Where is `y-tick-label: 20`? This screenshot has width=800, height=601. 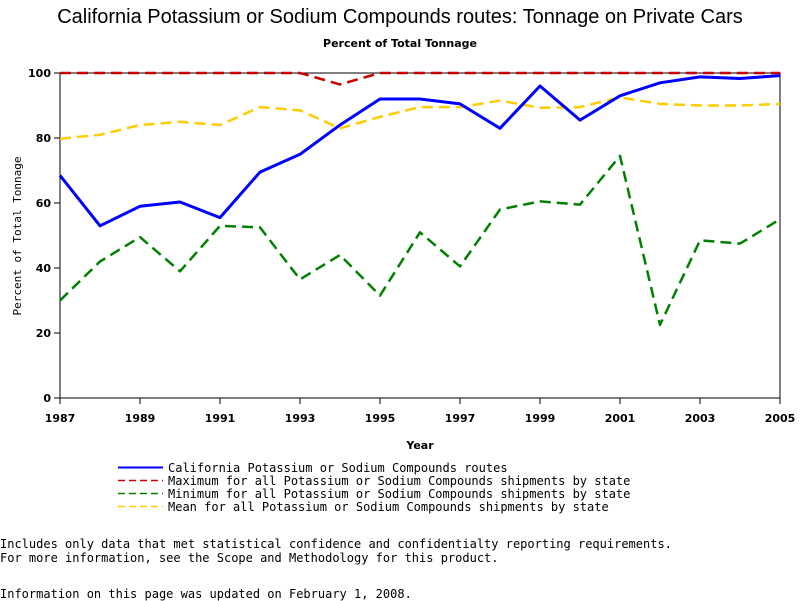
y-tick-label: 20 is located at coordinates (44, 333).